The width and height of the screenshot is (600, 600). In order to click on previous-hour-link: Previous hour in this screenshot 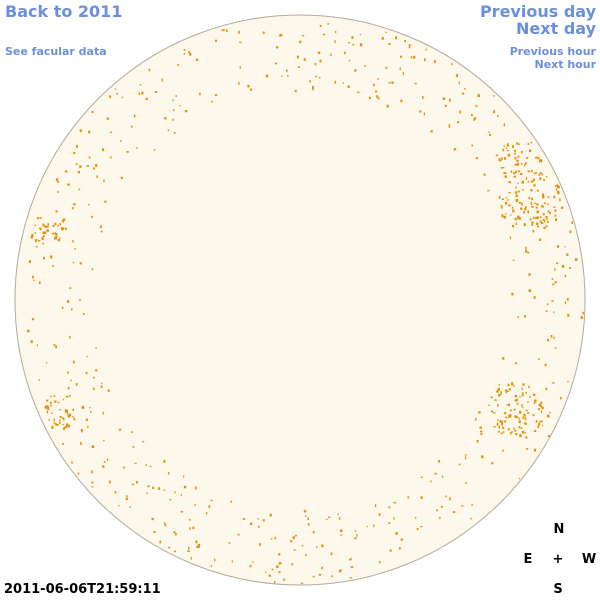, I will do `click(552, 51)`.